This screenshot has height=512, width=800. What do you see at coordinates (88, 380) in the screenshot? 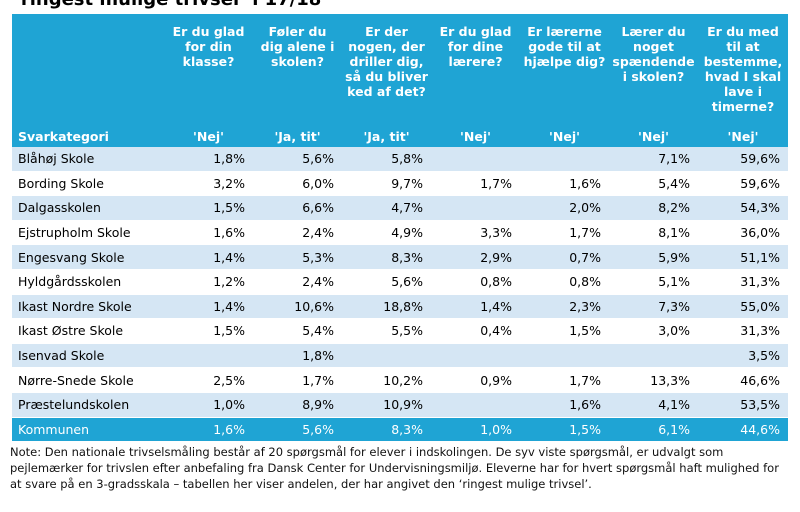
I see `school-name: Nørre-Snede Skole` at bounding box center [88, 380].